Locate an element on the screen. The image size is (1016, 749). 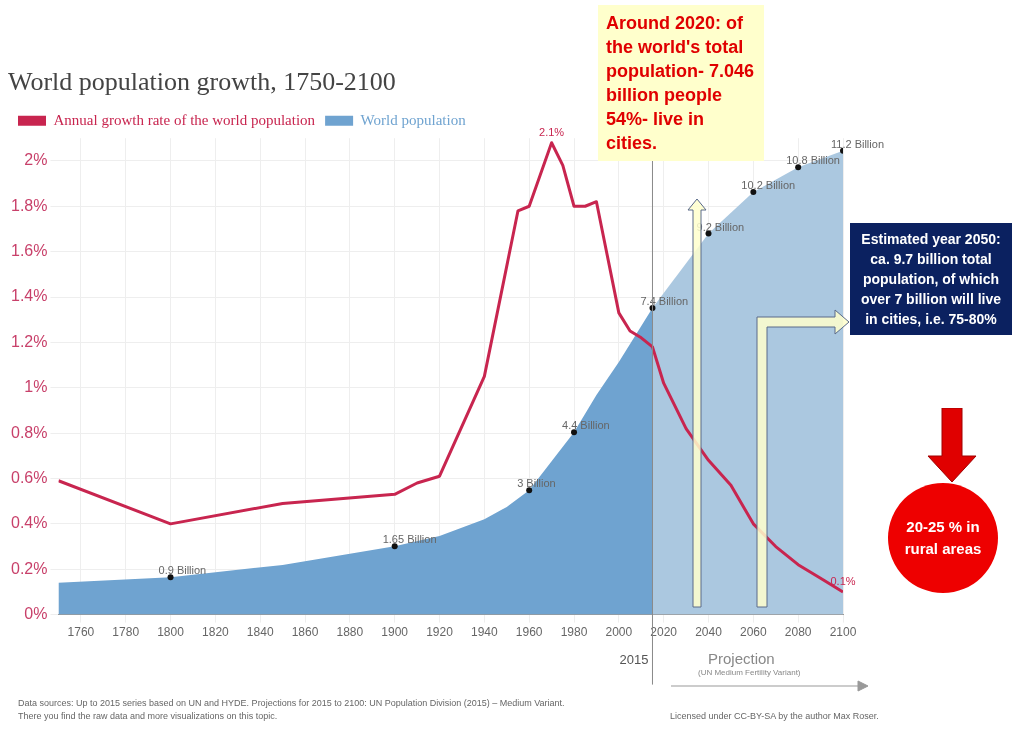
y-tick-label: 1.8% is located at coordinates (29, 205).